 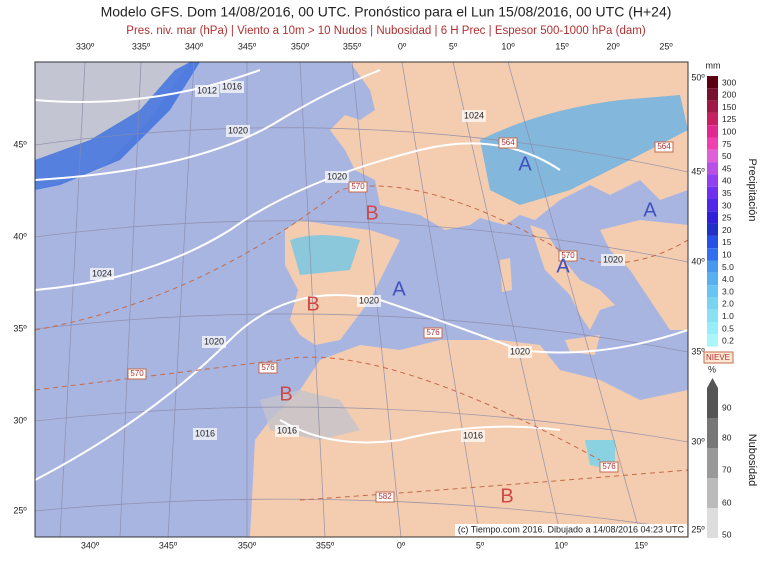 What do you see at coordinates (728, 328) in the screenshot?
I see `precip-tick: 0.5` at bounding box center [728, 328].